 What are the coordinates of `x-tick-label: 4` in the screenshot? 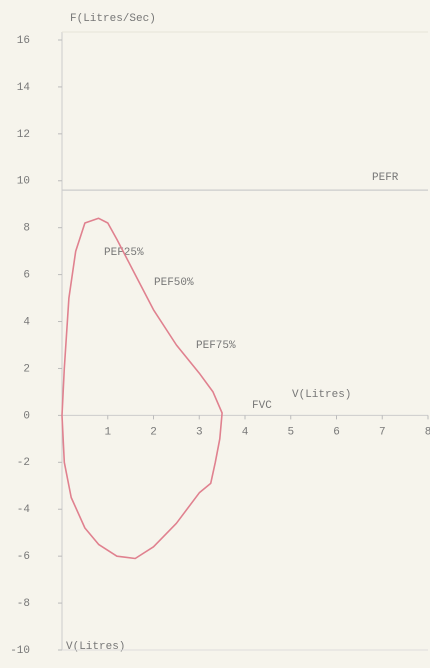 It's located at (245, 432).